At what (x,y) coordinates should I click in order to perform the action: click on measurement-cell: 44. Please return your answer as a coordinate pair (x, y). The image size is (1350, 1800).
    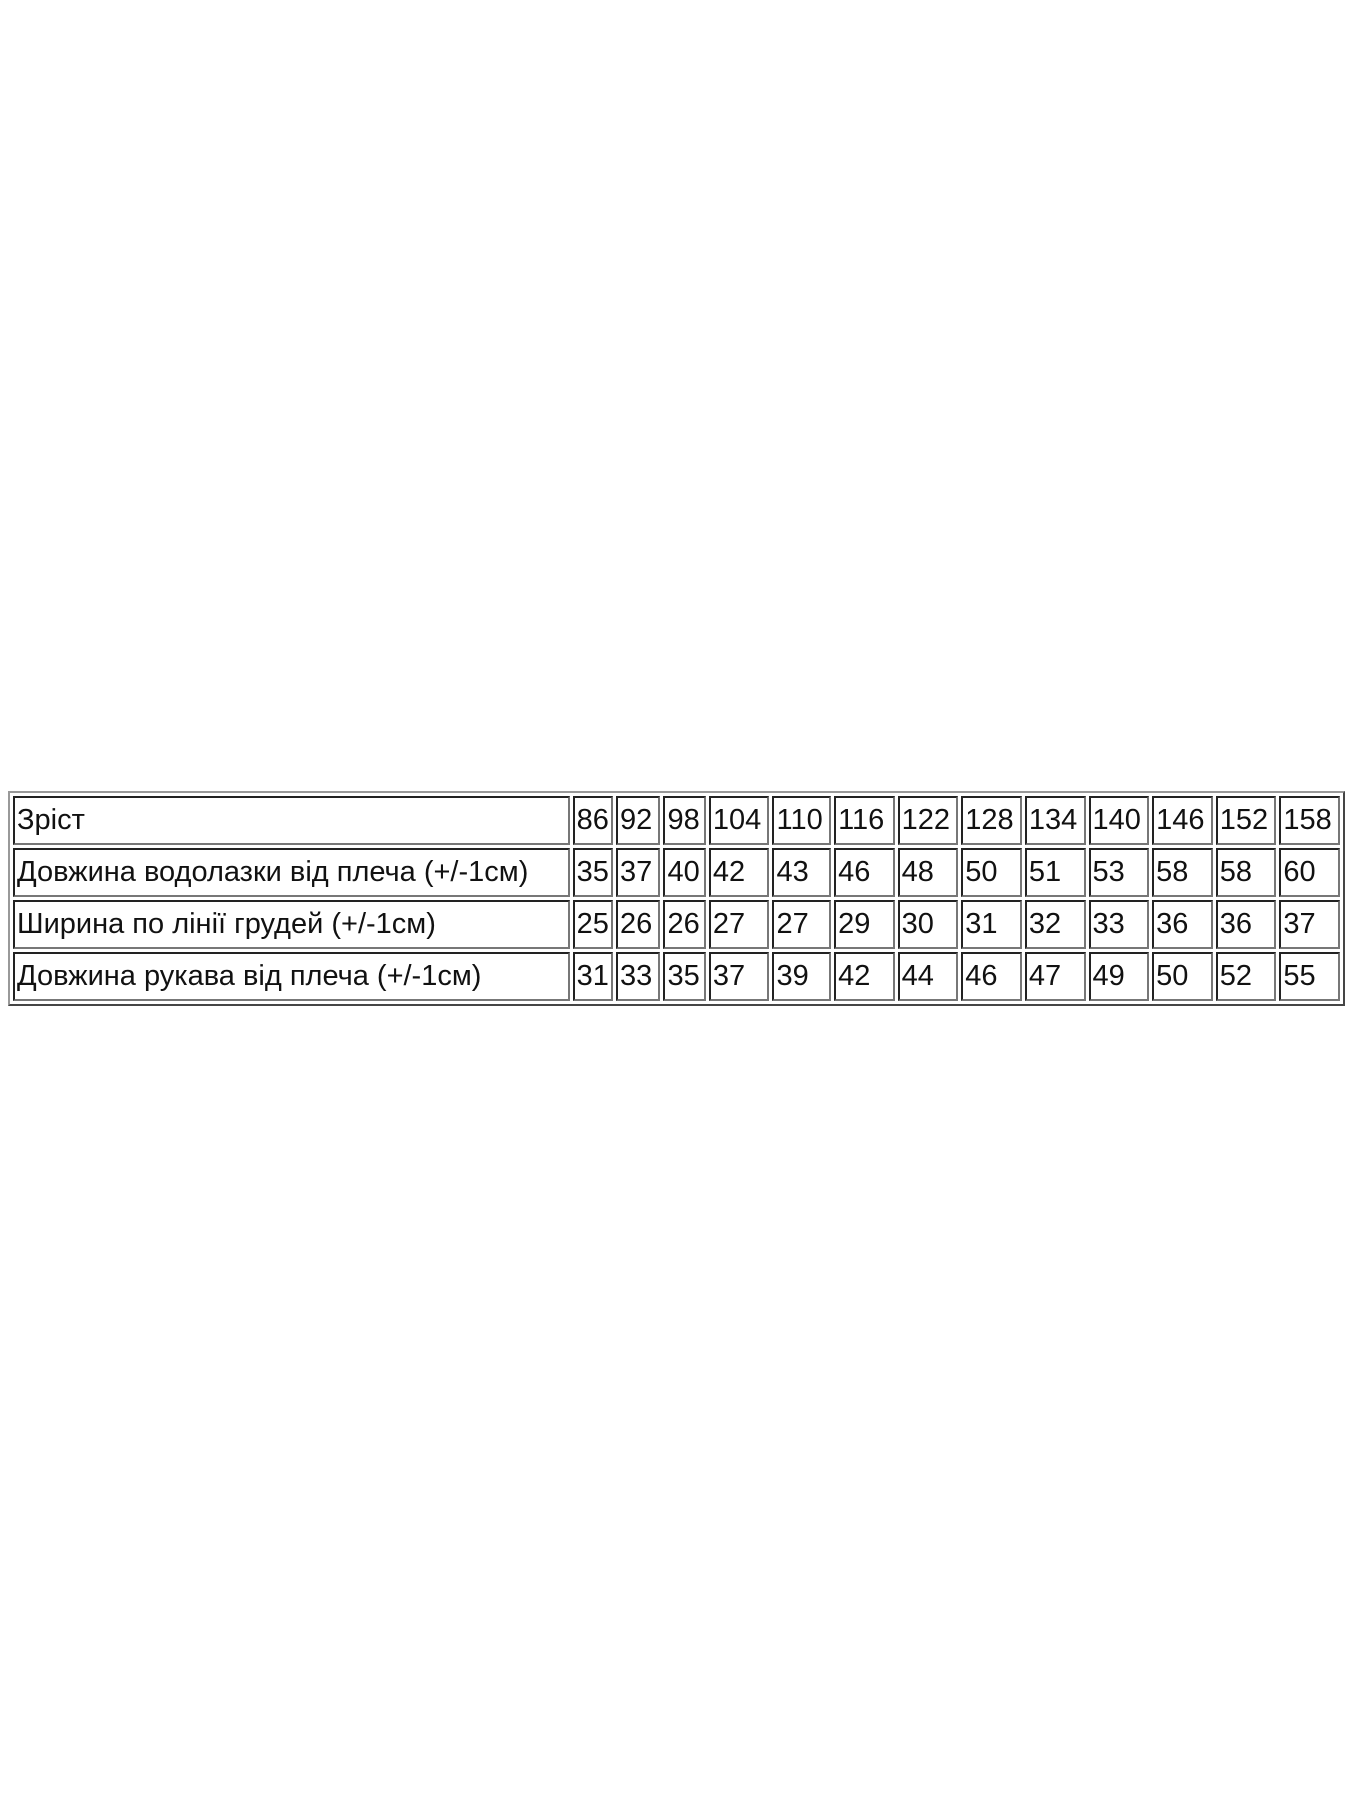
    Looking at the image, I should click on (928, 976).